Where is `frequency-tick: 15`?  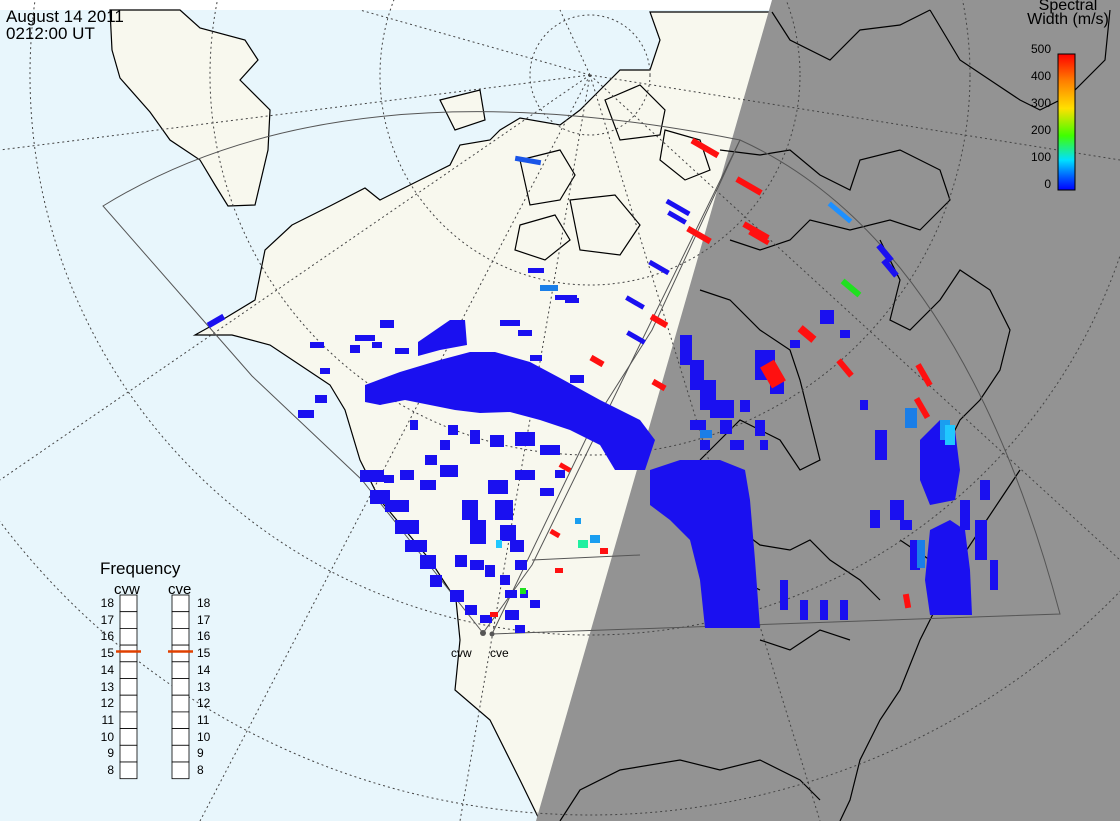 frequency-tick: 15 is located at coordinates (107, 653).